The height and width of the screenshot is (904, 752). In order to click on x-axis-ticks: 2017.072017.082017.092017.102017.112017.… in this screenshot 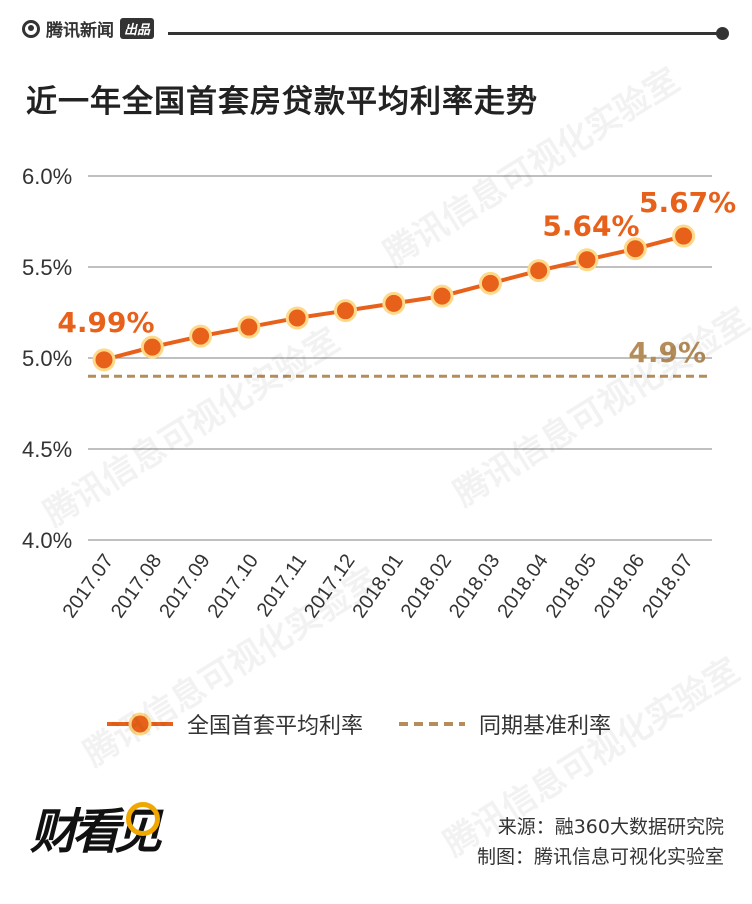, I will do `click(378, 586)`.